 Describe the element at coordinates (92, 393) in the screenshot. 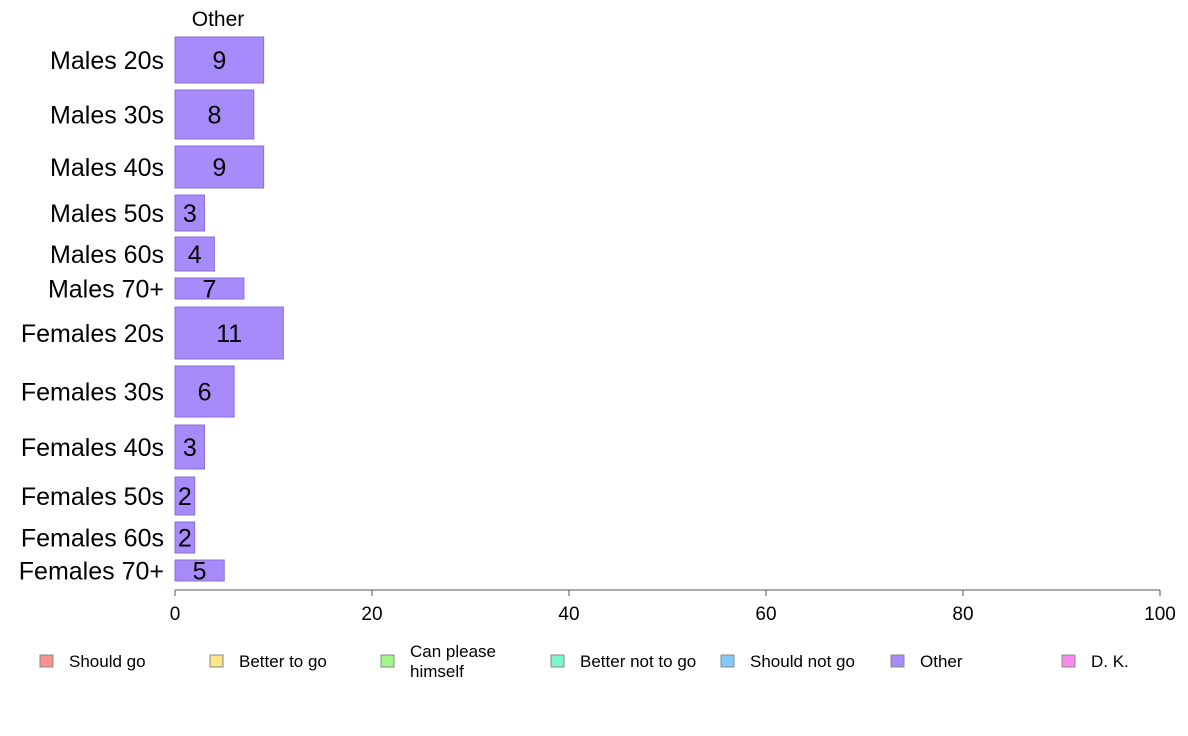

I see `category-label: Females 30s` at that location.